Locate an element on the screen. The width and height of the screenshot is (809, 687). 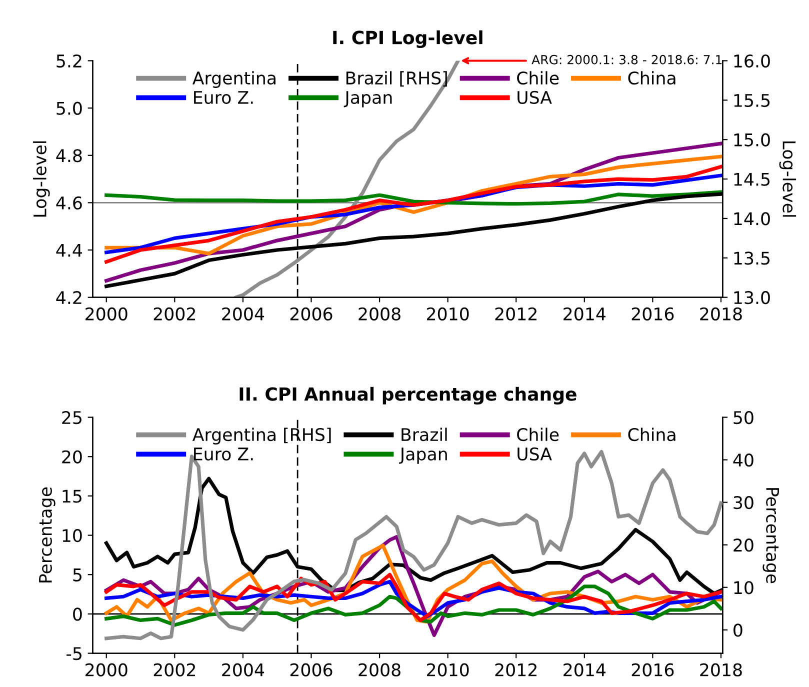
y2-tick-label: 13.0 is located at coordinates (752, 297).